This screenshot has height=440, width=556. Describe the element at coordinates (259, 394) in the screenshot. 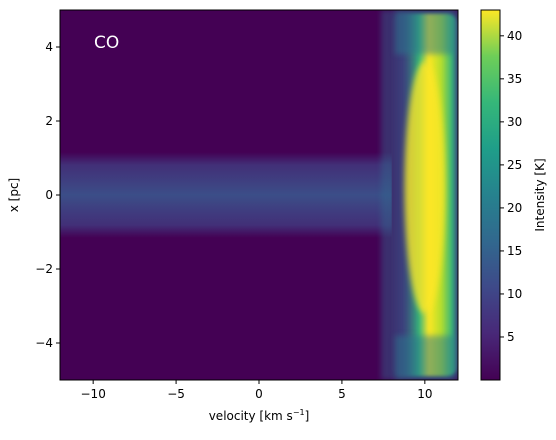

I see `x-tick-label: 0` at that location.